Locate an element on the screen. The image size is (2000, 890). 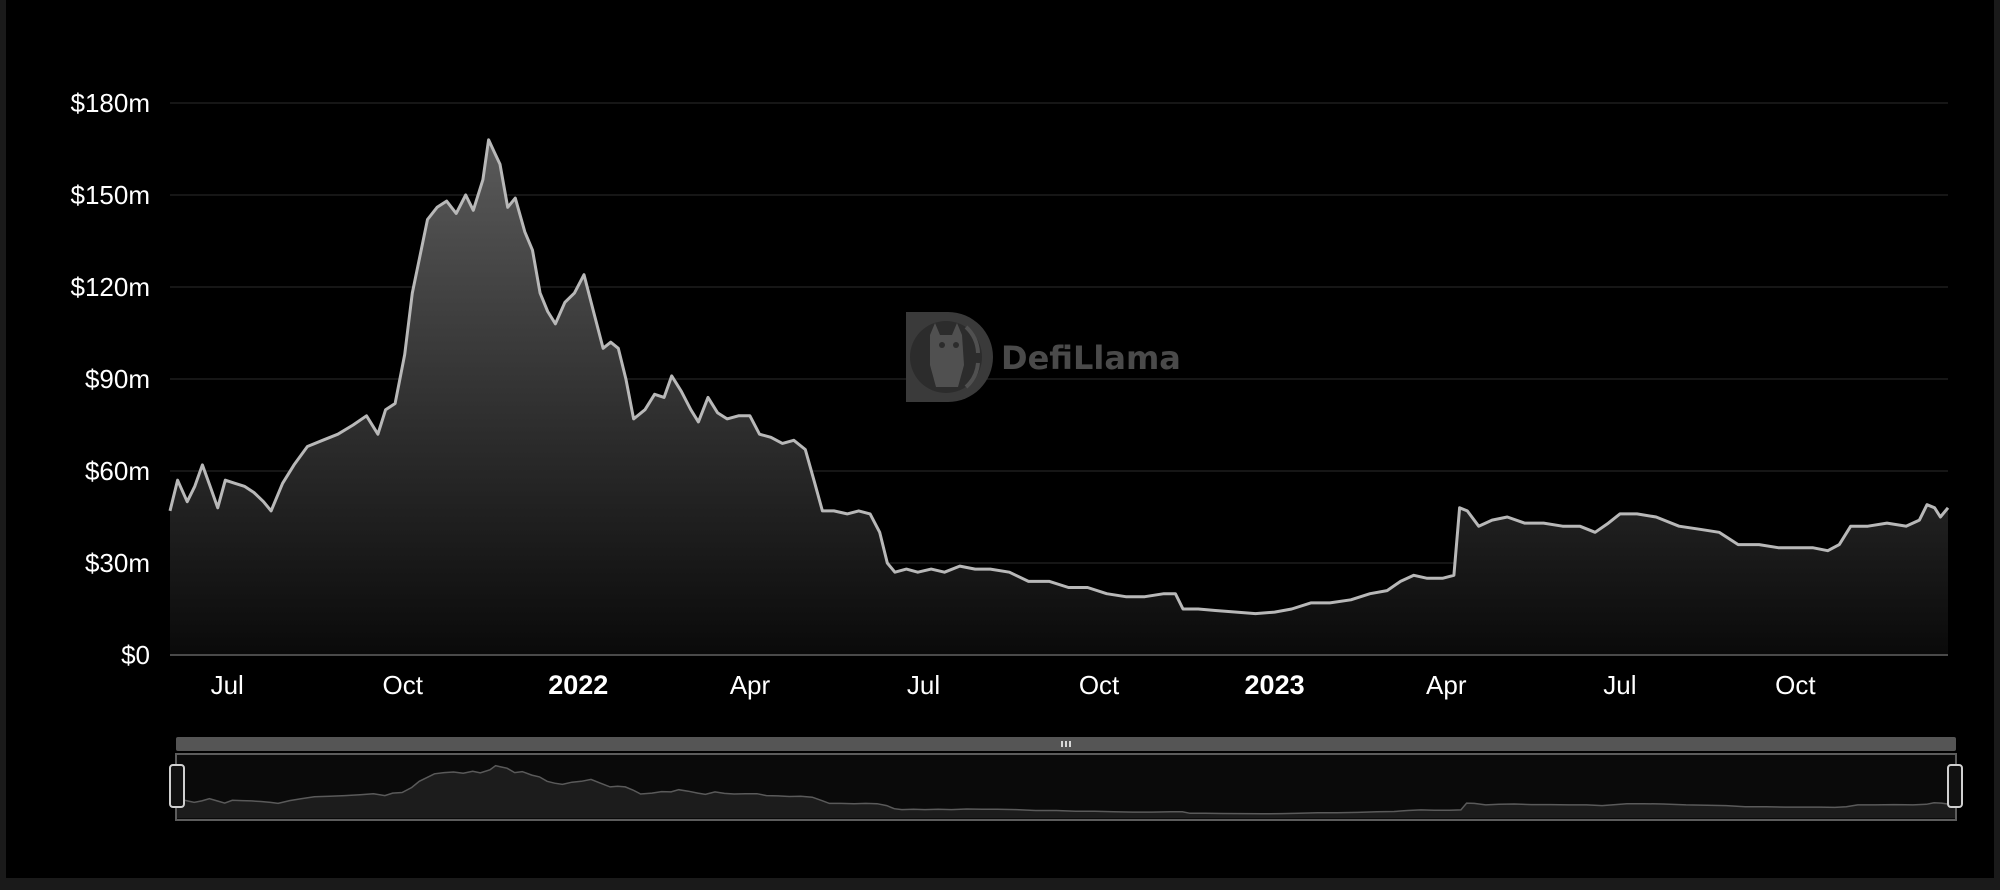
y-tick-label: $0 is located at coordinates (135, 655).